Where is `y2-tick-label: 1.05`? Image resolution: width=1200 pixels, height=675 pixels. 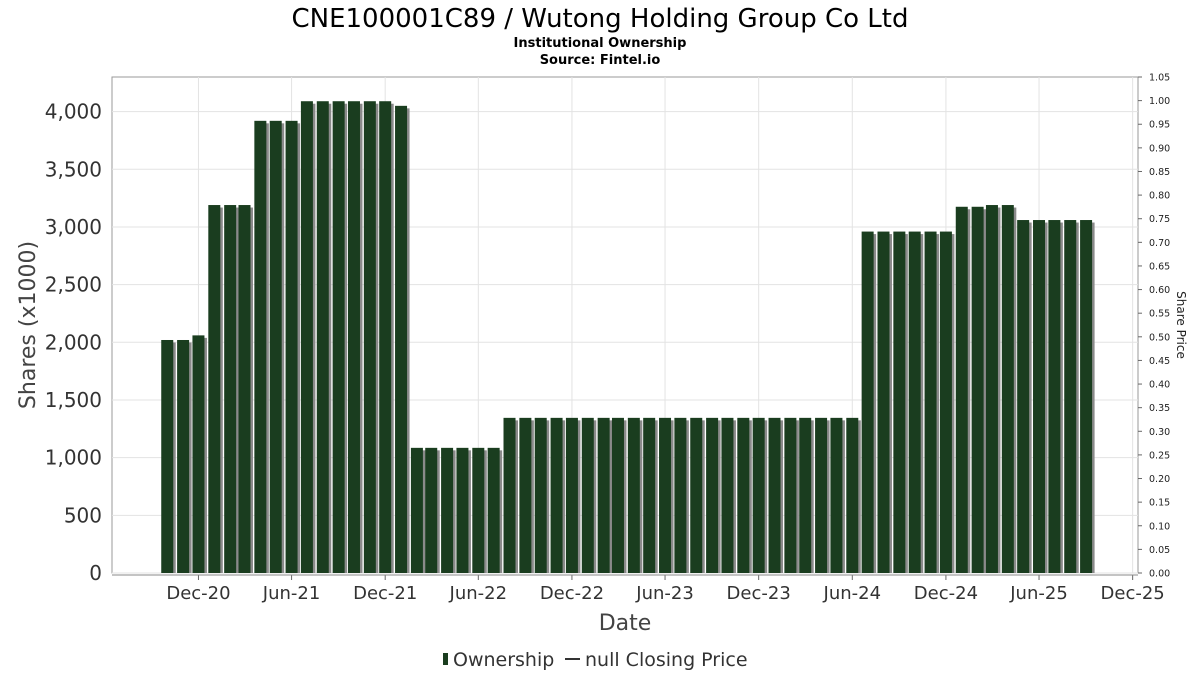
y2-tick-label: 1.05 is located at coordinates (1159, 78).